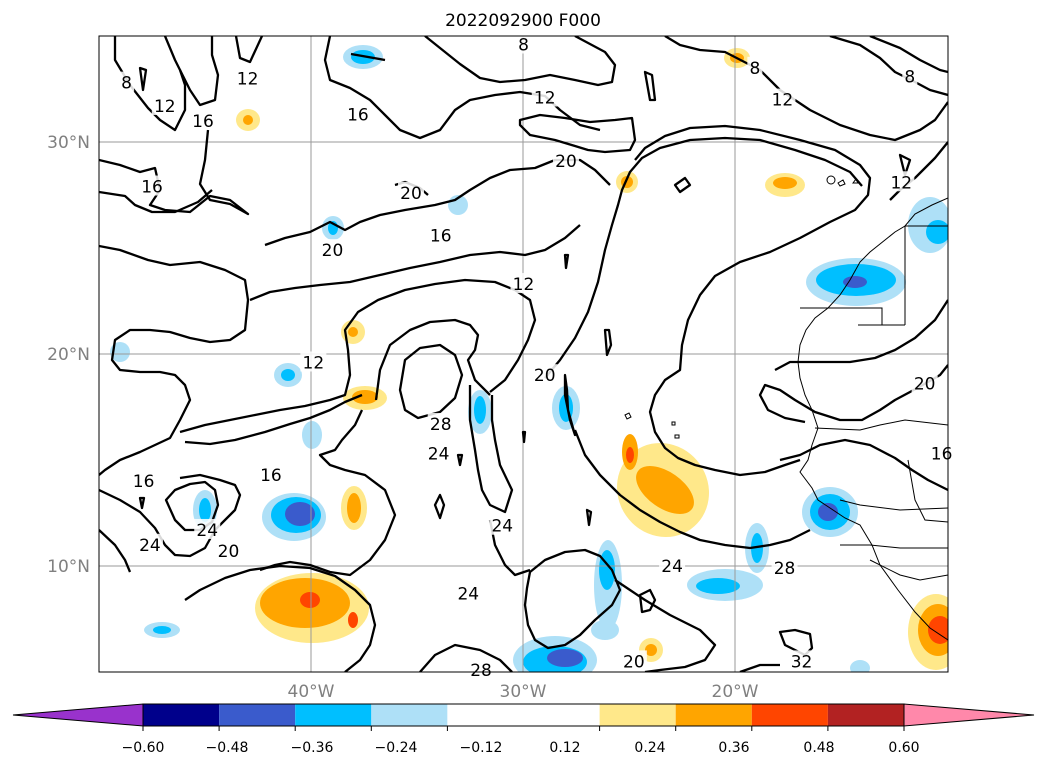 This screenshot has height=765, width=1047. Describe the element at coordinates (68, 355) in the screenshot. I see `y-tick-label: 20°N` at that location.